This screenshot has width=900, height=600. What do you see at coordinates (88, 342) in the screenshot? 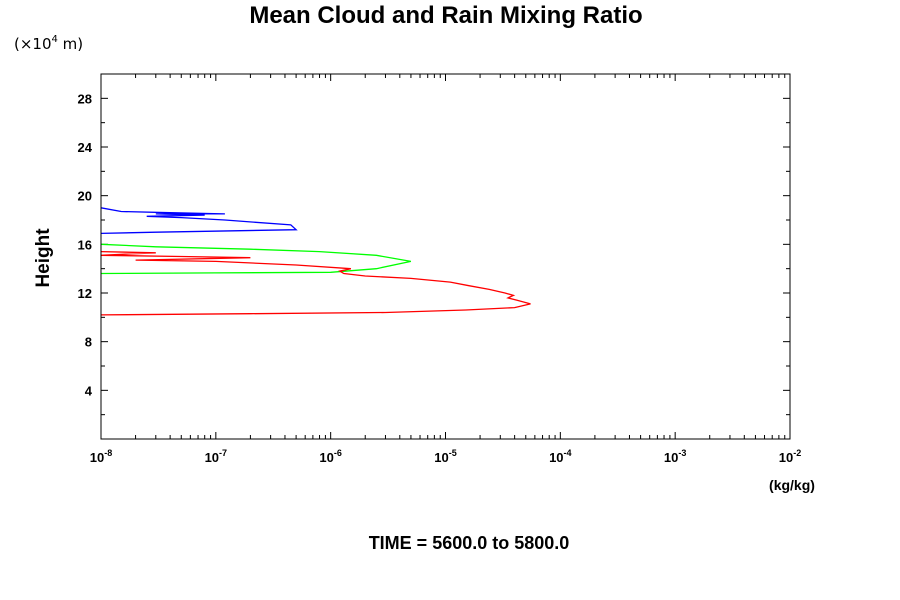
I see `y-tick-label: 8` at bounding box center [88, 342].